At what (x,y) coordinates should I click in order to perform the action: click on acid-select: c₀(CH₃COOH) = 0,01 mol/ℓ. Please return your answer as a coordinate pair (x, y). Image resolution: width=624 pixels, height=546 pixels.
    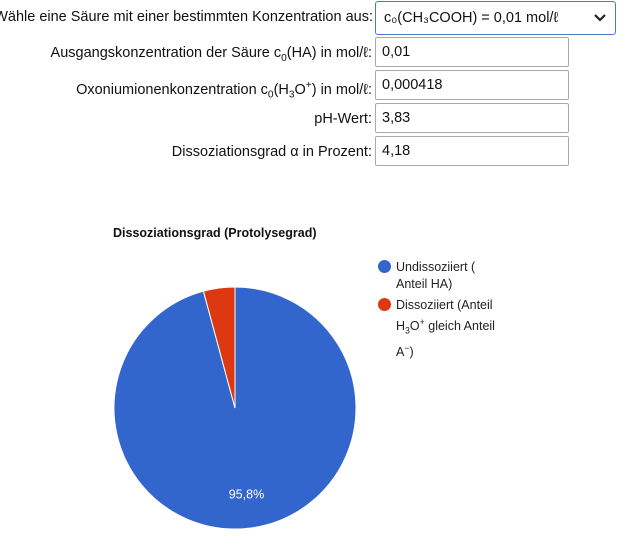
    Looking at the image, I should click on (495, 18).